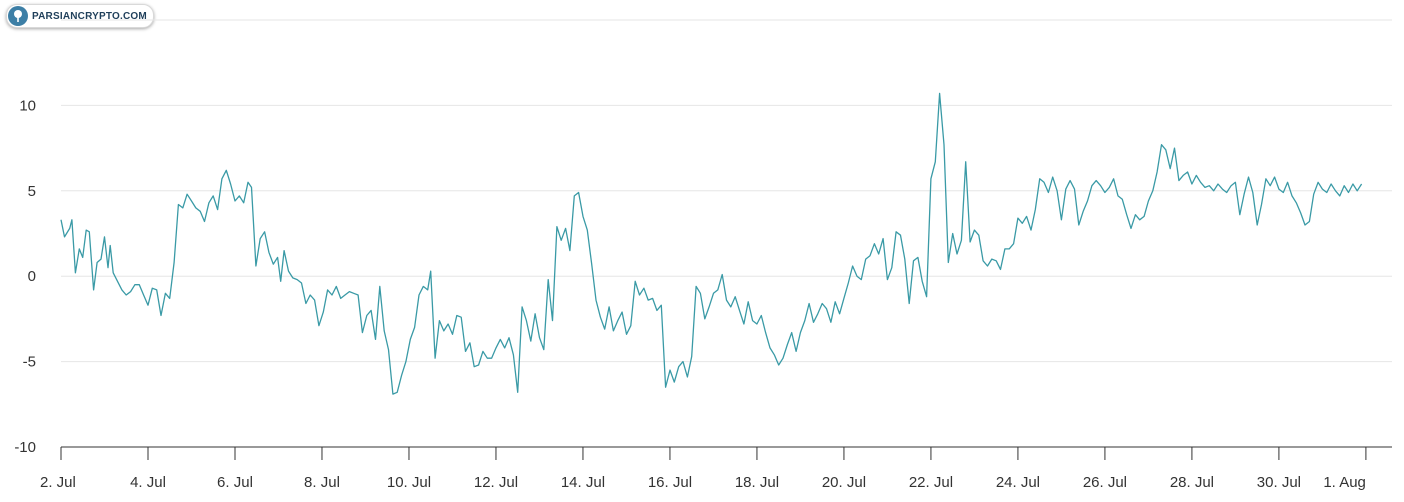 This screenshot has height=502, width=1404. Describe the element at coordinates (18, 16) in the screenshot. I see `tree-icon` at that location.